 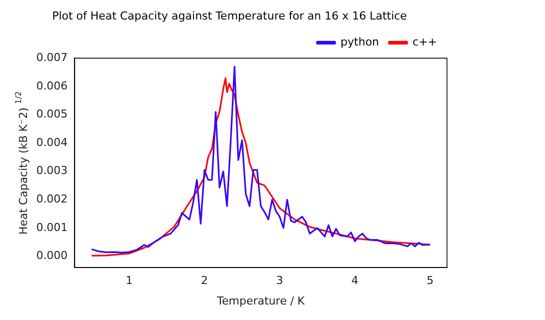 I want to click on y-tick-label: 0.004, so click(x=52, y=142).